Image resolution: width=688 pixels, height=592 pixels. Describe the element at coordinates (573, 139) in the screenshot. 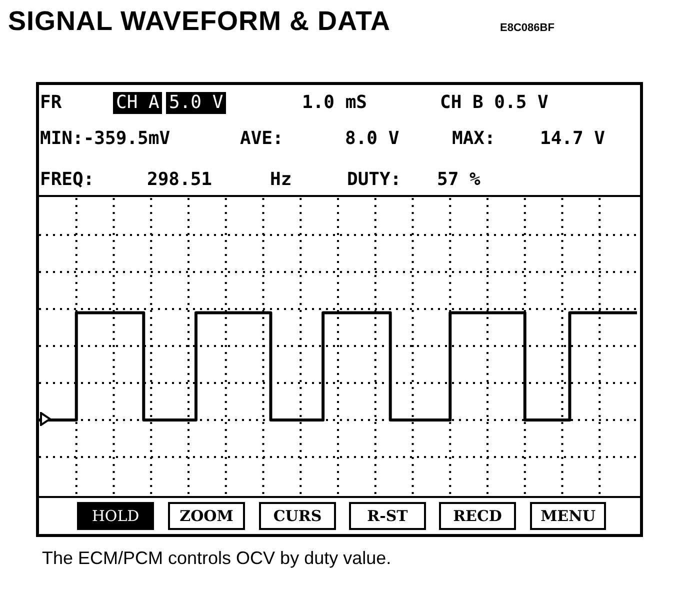

I see `text: 14.7 V` at that location.